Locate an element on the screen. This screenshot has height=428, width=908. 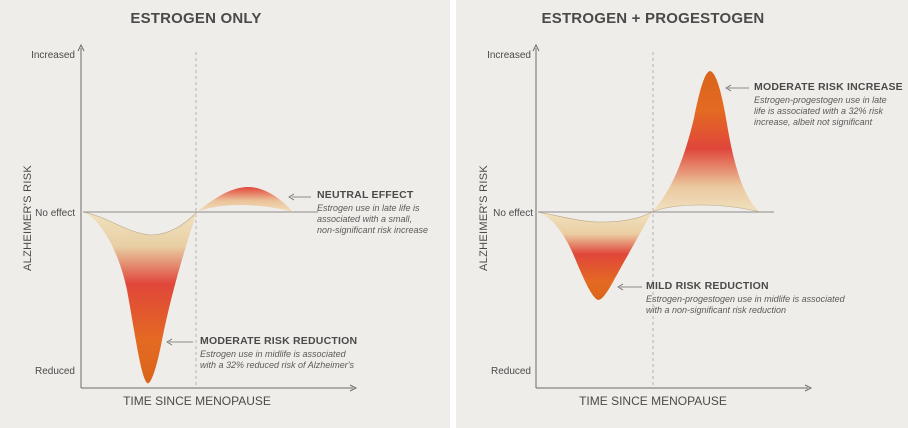
annotation-increase-title: MODERATE RISK INCREASE is located at coordinates (828, 87).